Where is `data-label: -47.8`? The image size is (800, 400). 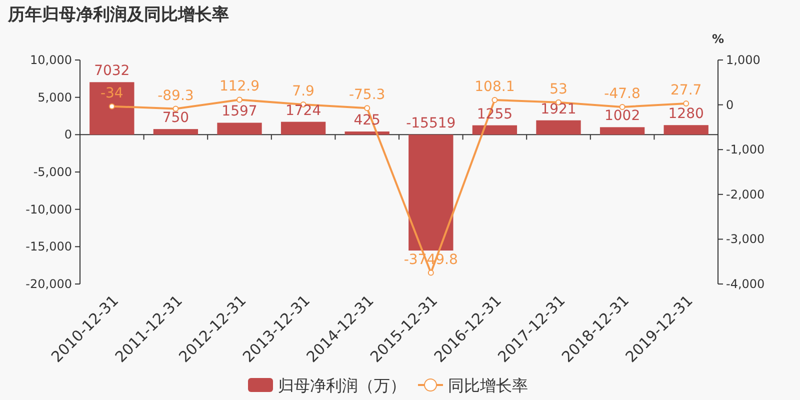 data-label: -47.8 is located at coordinates (622, 94).